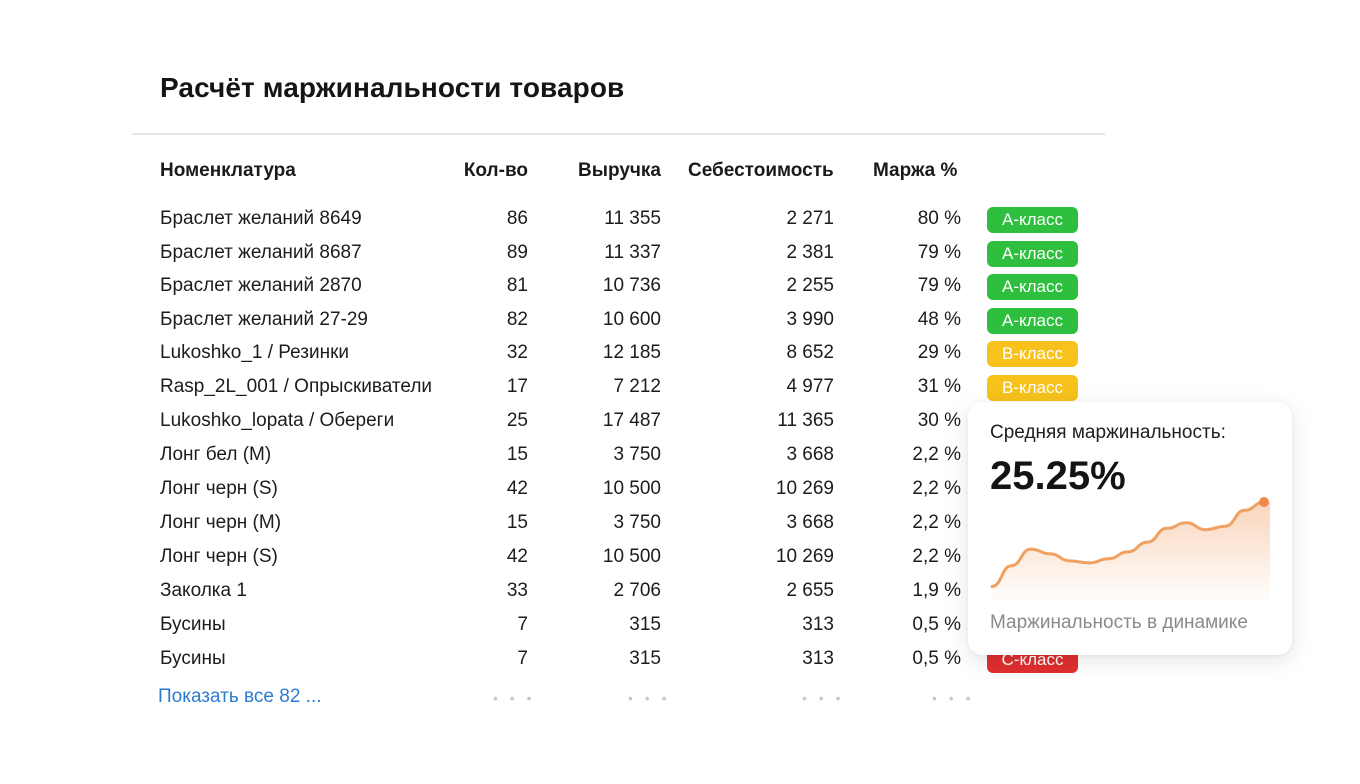  What do you see at coordinates (261, 252) in the screenshot?
I see `cell-name: Браслет желаний 8687` at bounding box center [261, 252].